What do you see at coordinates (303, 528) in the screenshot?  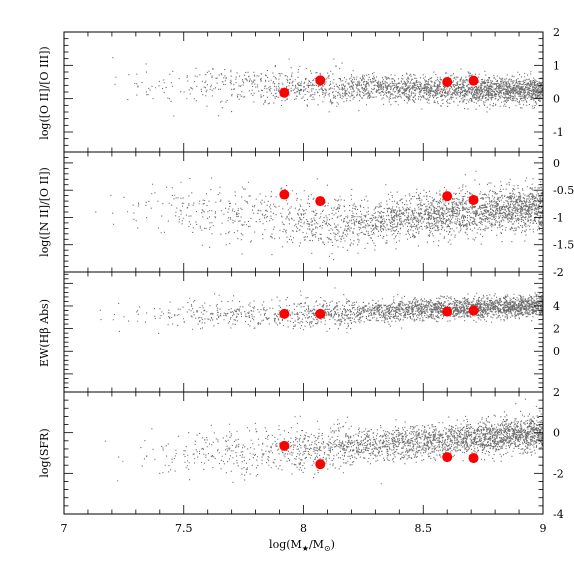 I see `xtick-label: 8` at bounding box center [303, 528].